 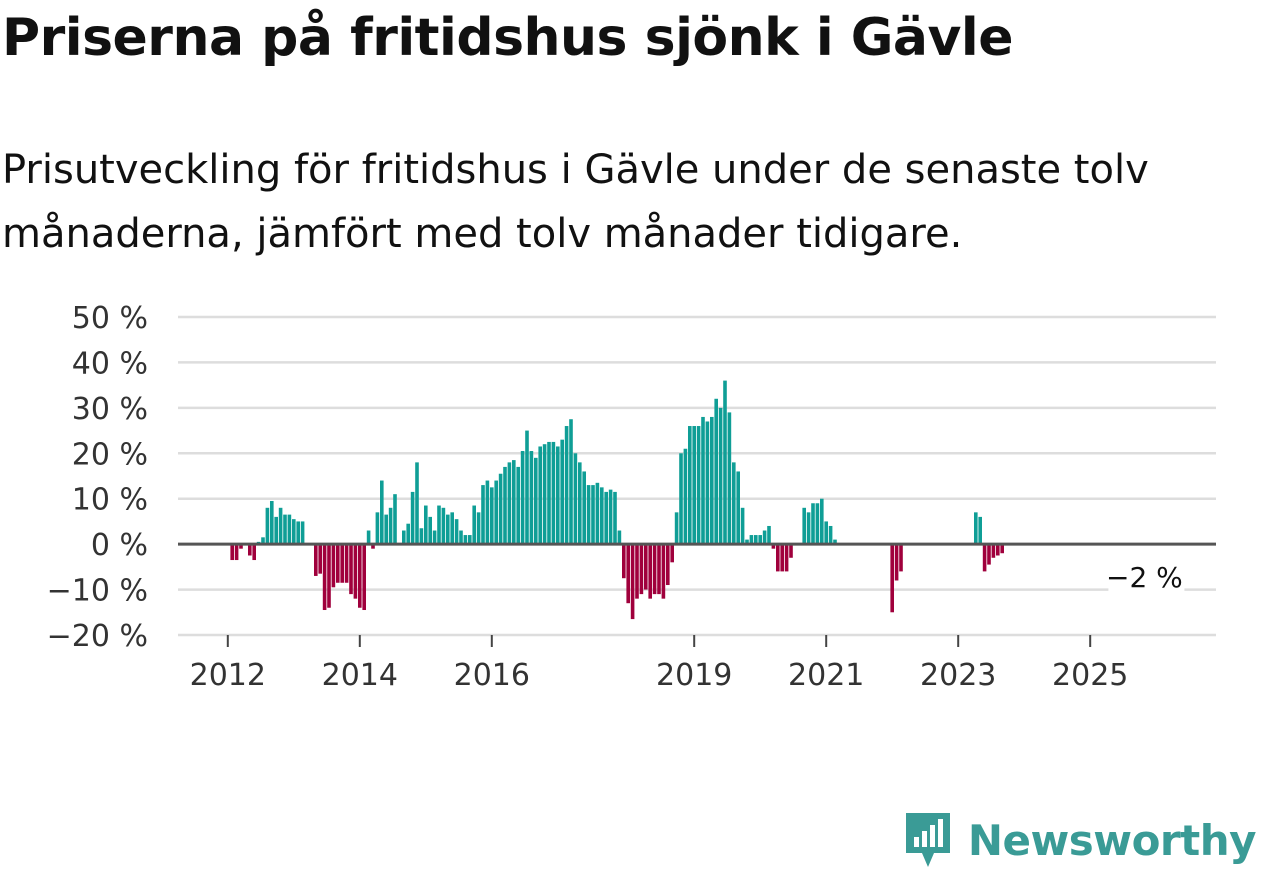 I want to click on brand-logo: Newsworthy, so click(x=1080, y=840).